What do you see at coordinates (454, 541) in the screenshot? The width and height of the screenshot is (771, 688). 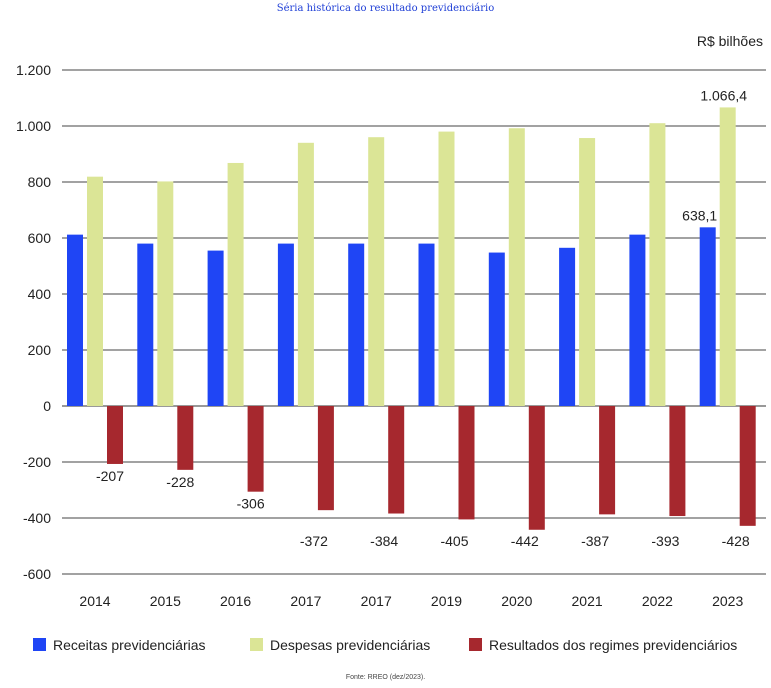 I see `data-label: -405` at bounding box center [454, 541].